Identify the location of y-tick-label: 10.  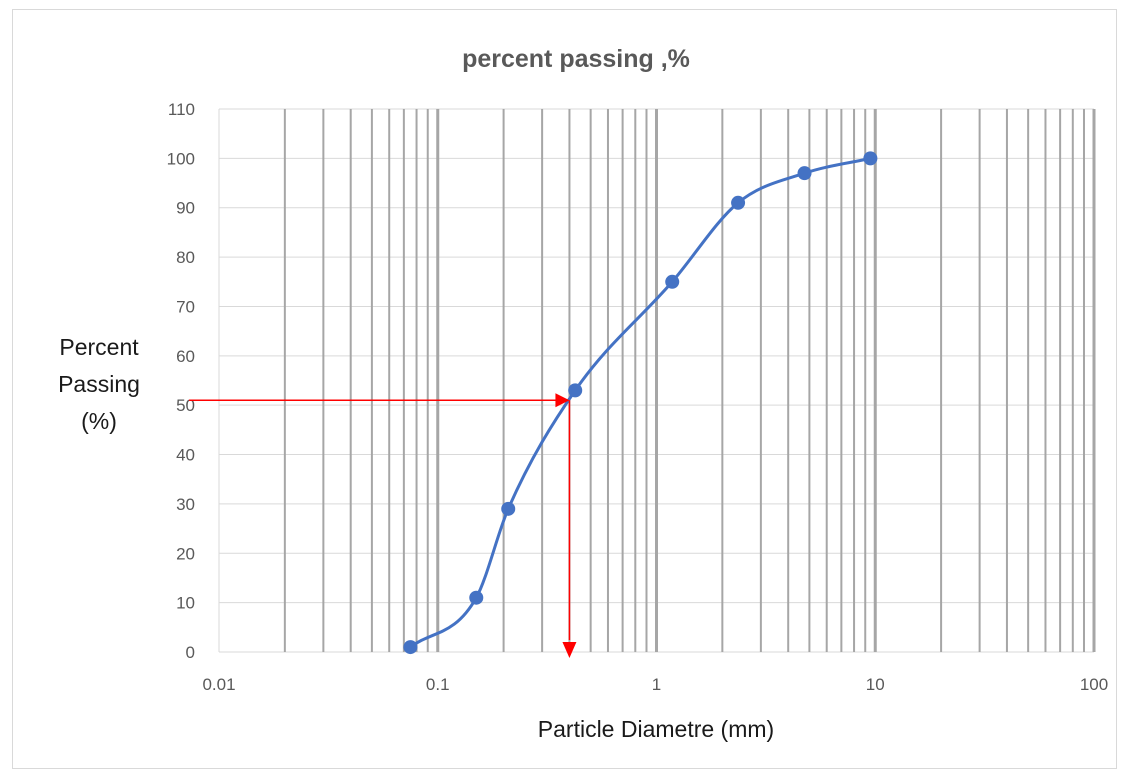
(185, 603).